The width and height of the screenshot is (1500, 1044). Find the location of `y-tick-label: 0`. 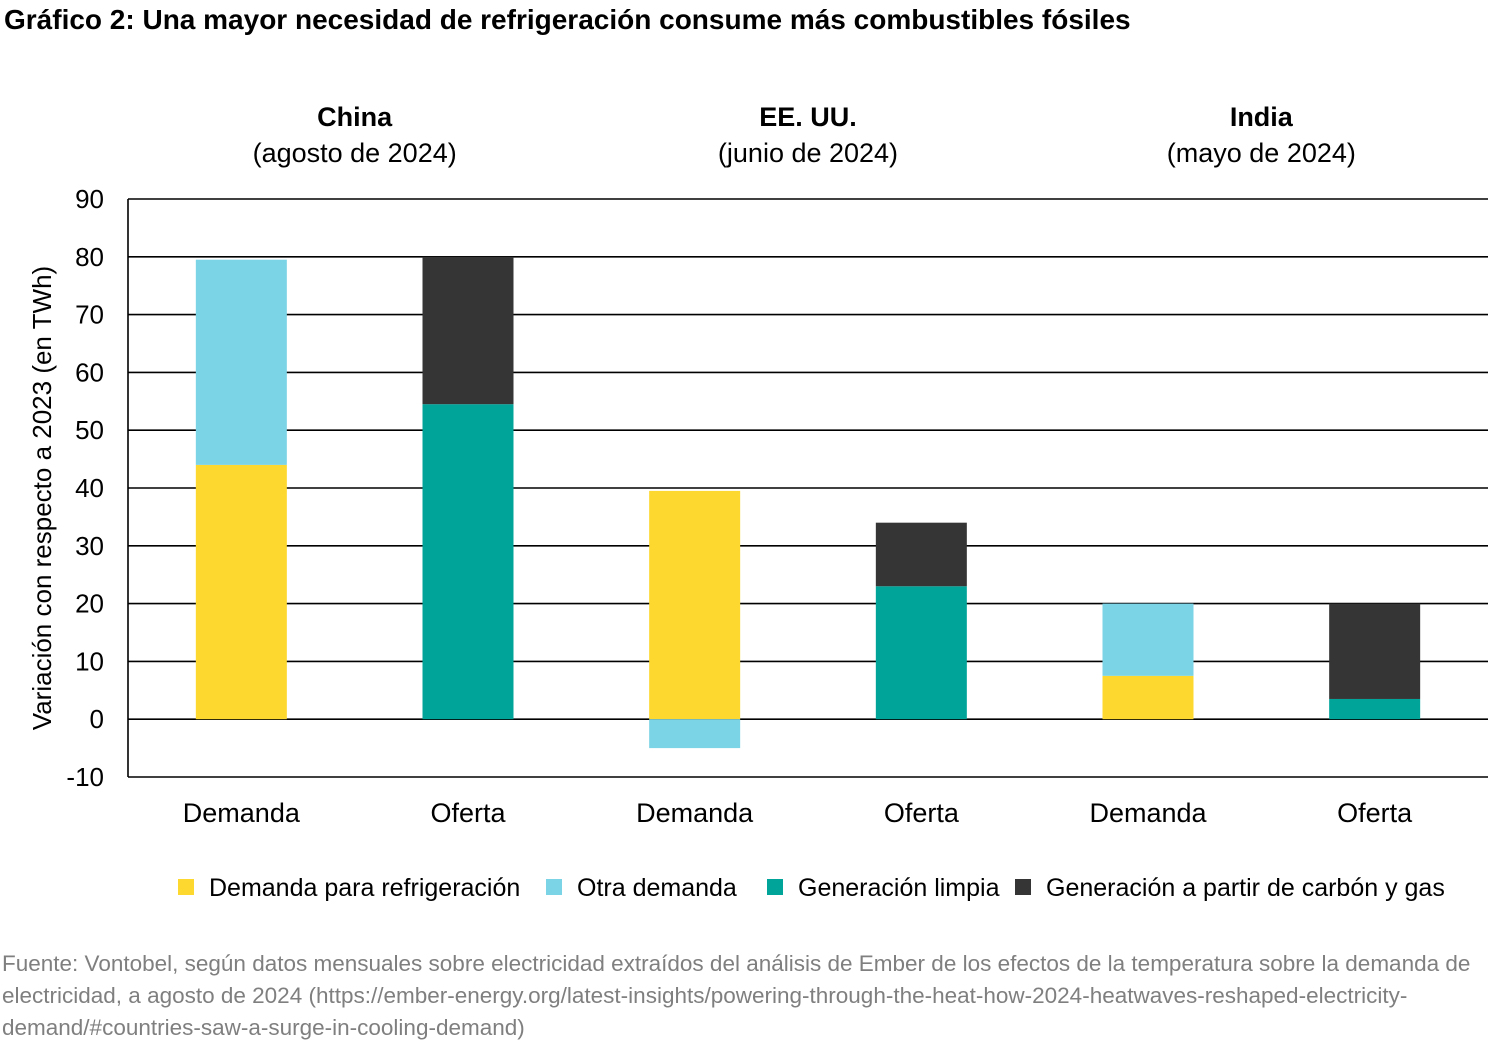

y-tick-label: 0 is located at coordinates (97, 719).